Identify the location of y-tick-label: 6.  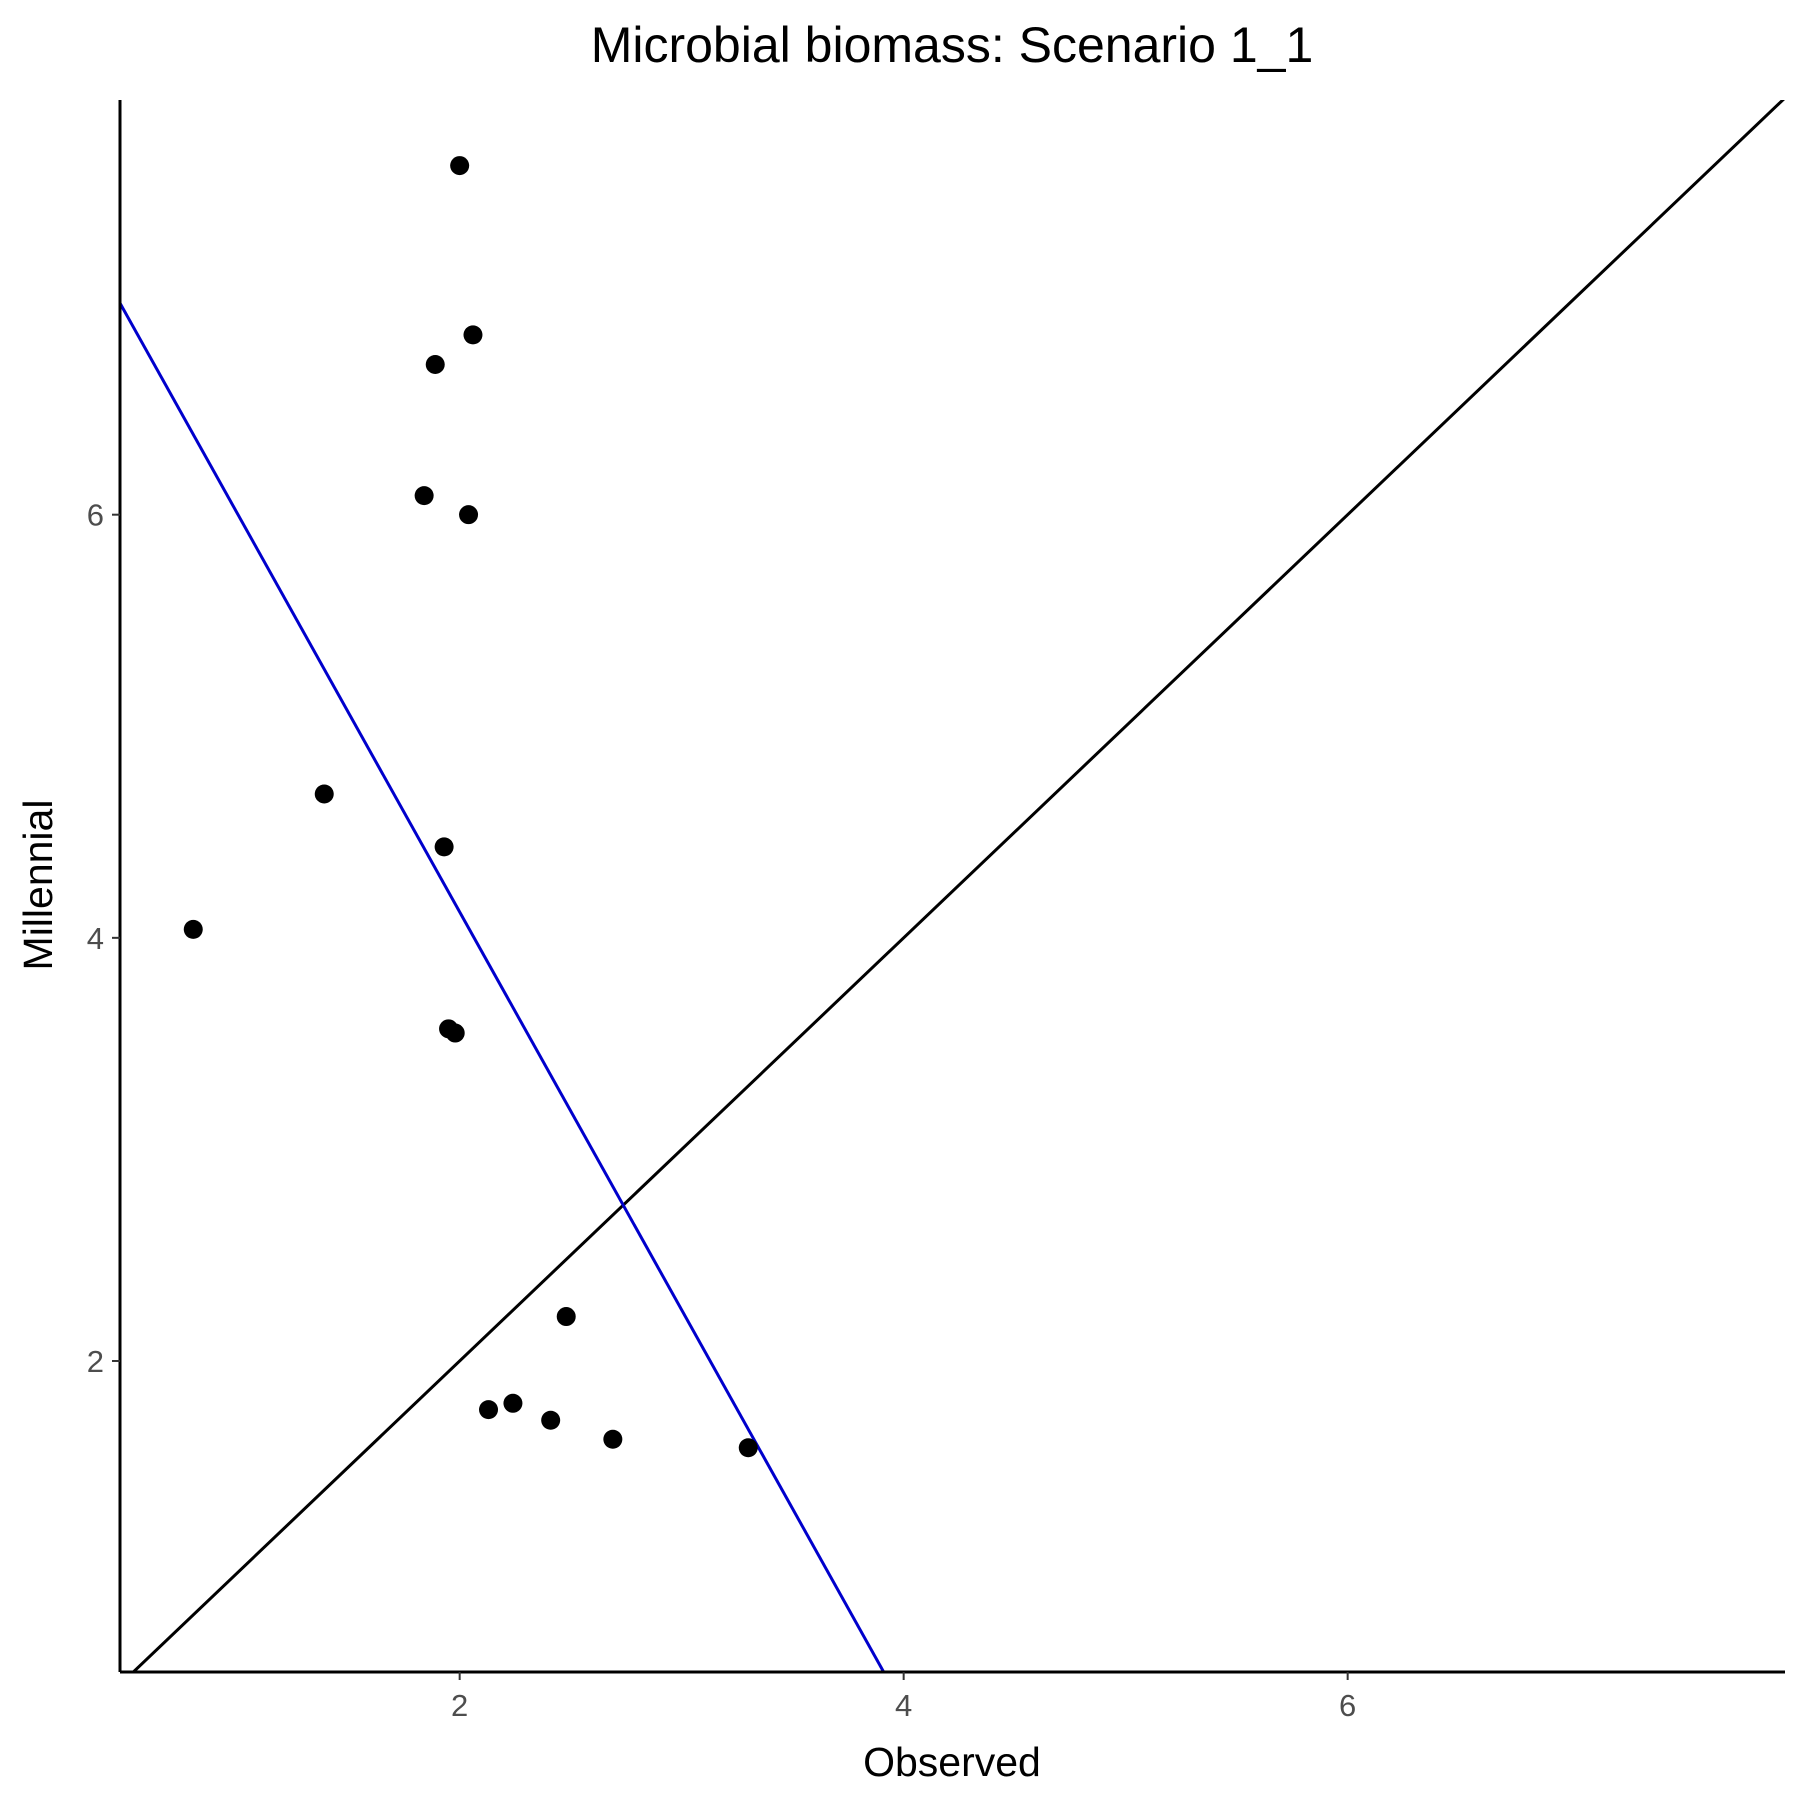
(95, 515).